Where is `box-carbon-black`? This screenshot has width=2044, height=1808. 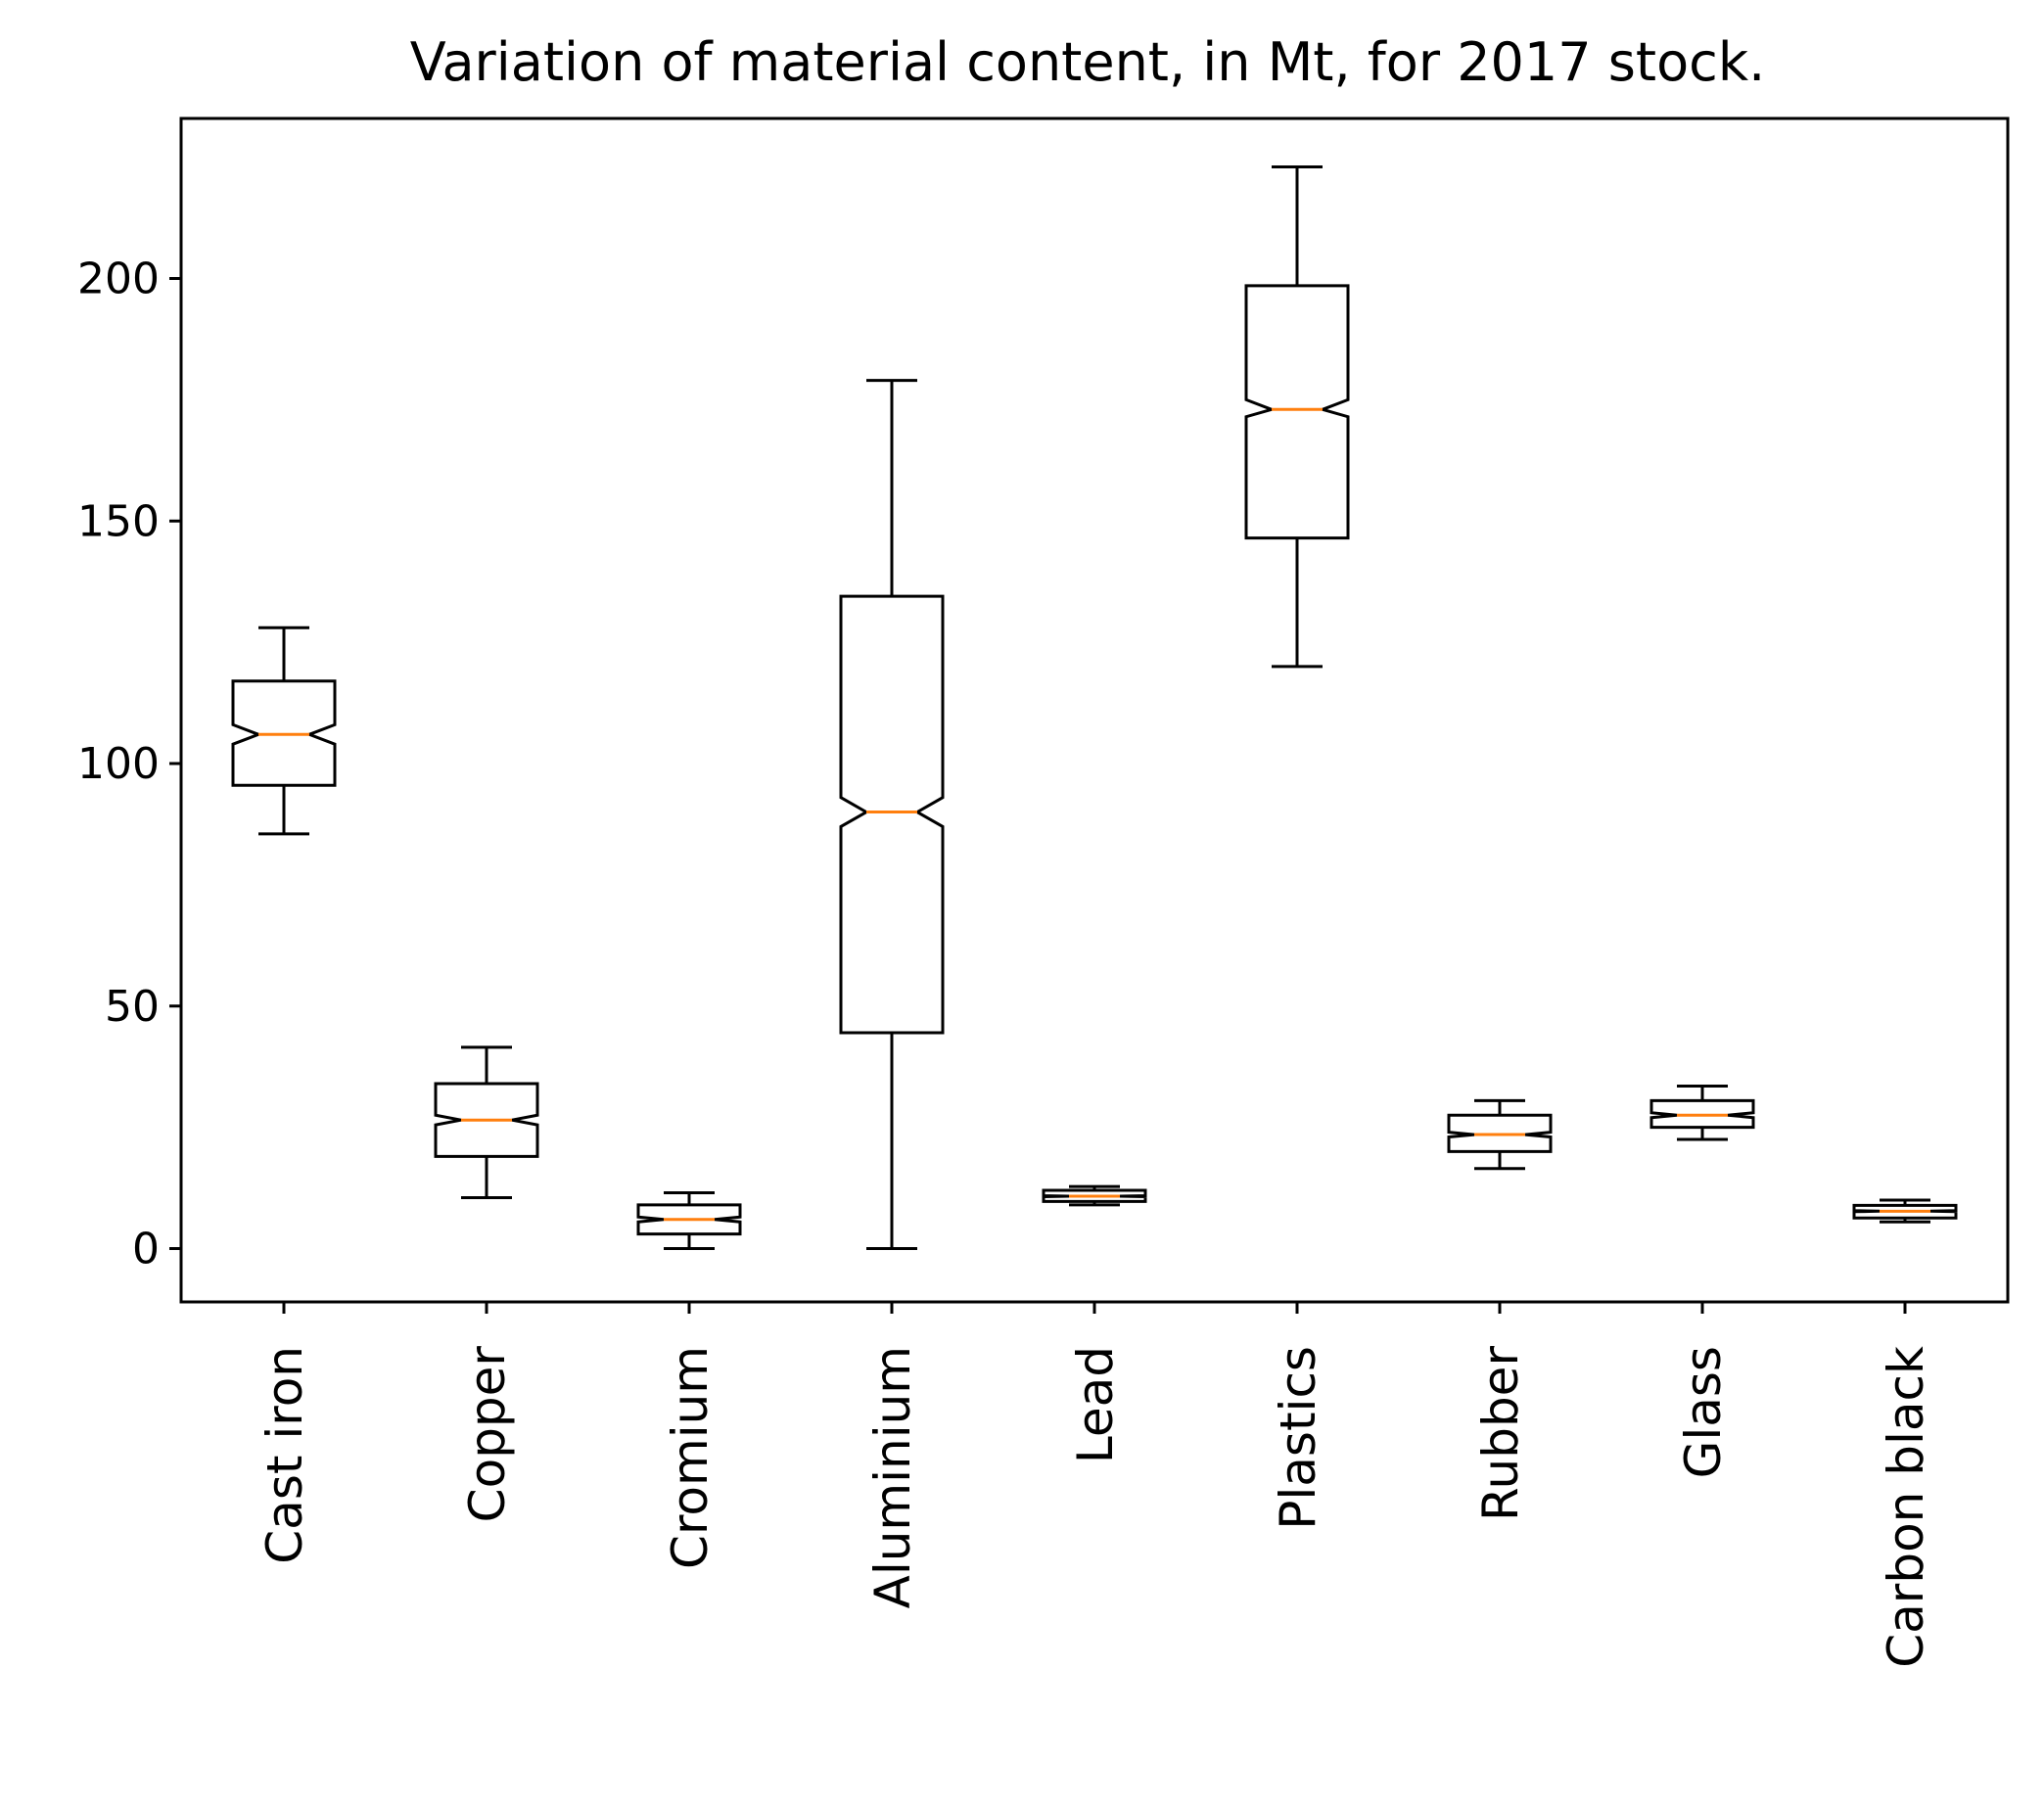
box-carbon-black is located at coordinates (1905, 1211).